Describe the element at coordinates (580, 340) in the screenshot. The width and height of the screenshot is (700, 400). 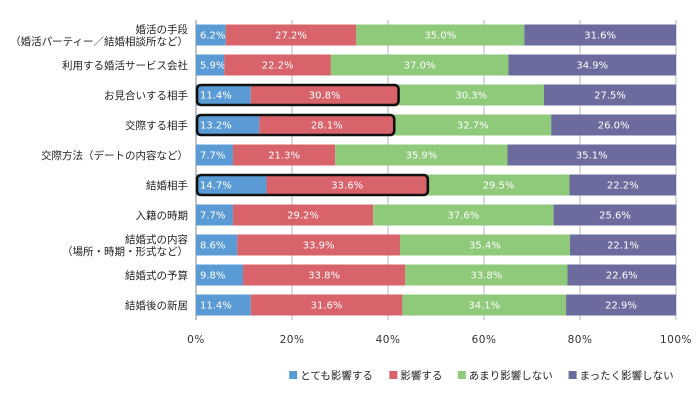
I see `x-tick-label: 80%` at that location.